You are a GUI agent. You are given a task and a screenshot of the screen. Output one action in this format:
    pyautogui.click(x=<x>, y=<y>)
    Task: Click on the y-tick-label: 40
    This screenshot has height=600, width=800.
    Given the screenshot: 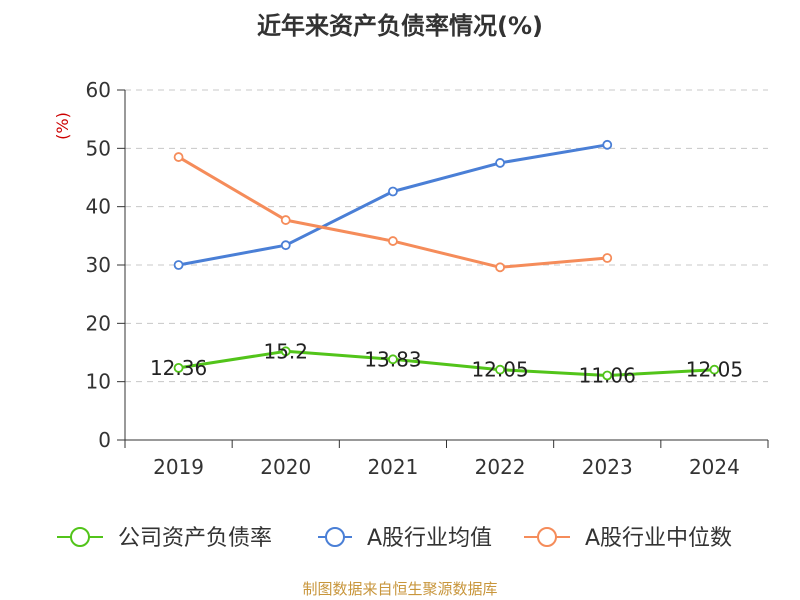 What is the action you would take?
    pyautogui.click(x=98, y=207)
    